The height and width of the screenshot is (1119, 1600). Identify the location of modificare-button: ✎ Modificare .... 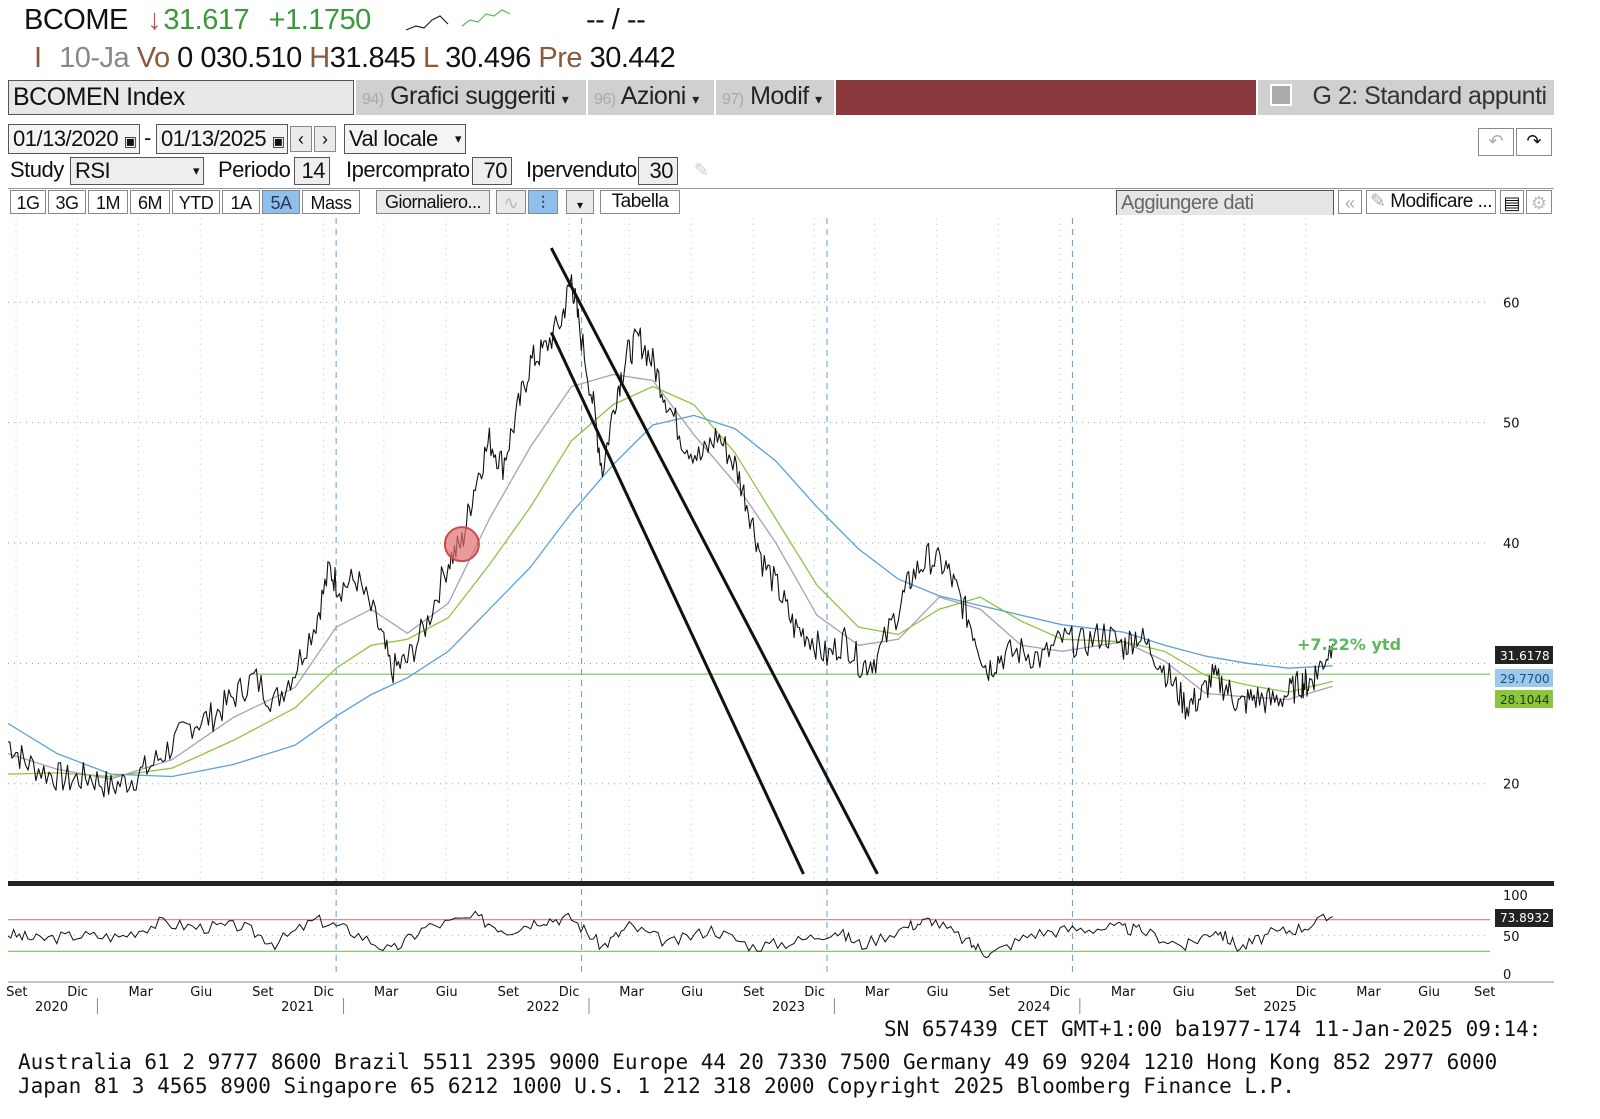
(1431, 202).